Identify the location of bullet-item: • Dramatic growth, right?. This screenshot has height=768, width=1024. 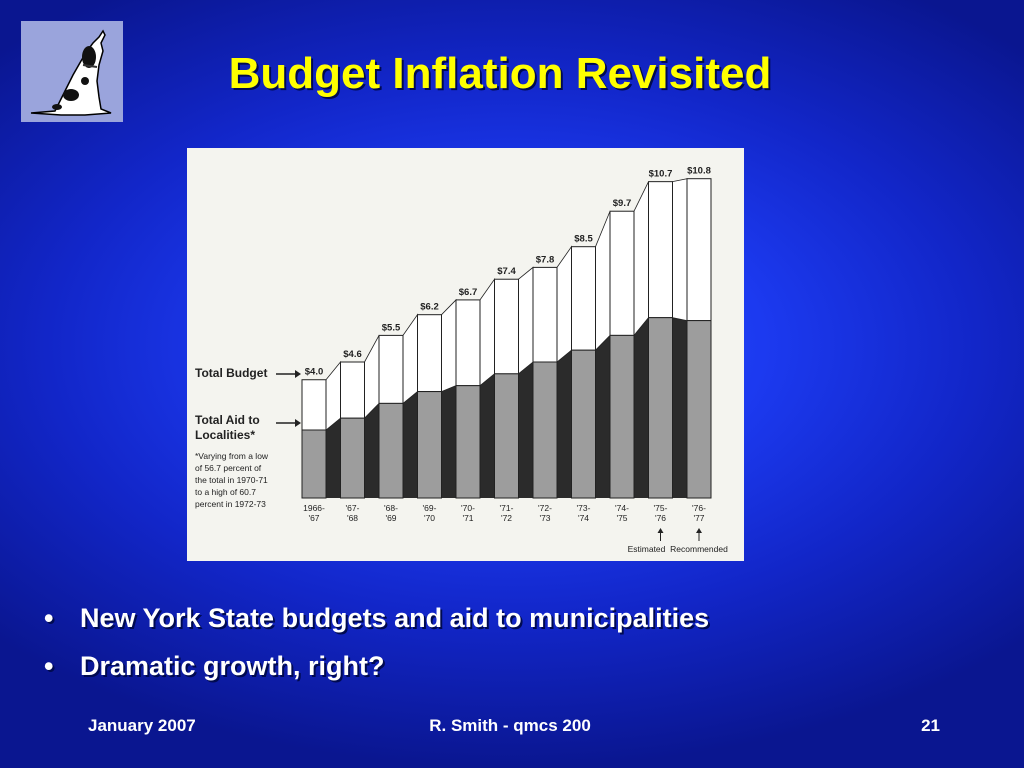
(376, 666).